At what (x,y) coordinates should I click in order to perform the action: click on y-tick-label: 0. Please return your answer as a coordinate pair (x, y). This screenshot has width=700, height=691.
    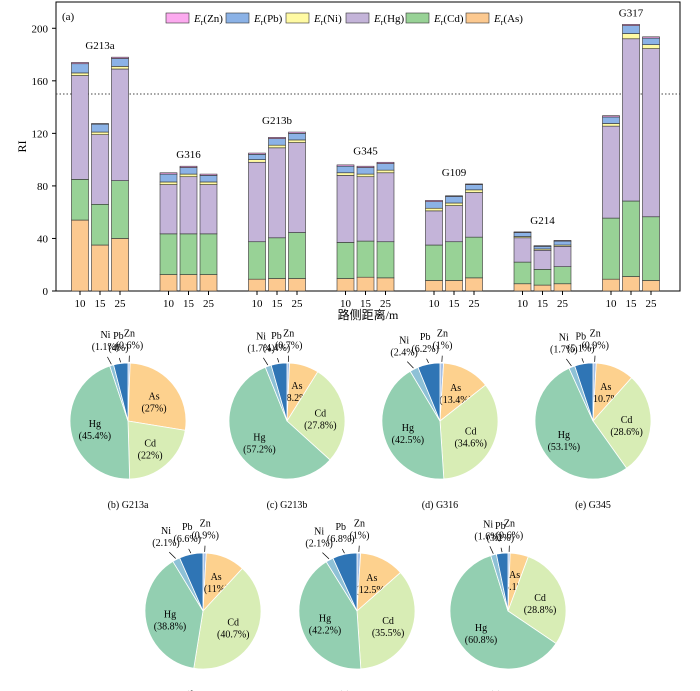
    Looking at the image, I should click on (46, 292).